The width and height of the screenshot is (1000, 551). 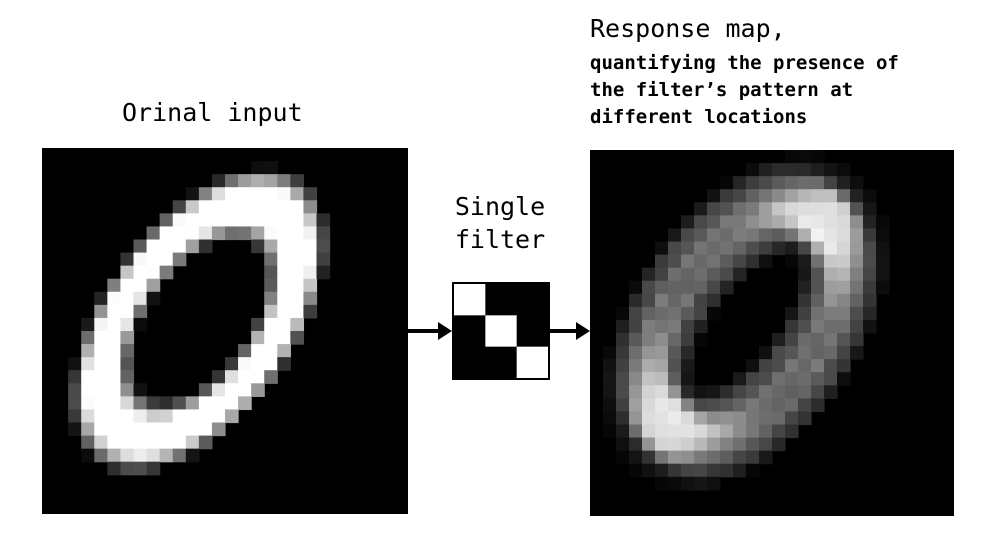 What do you see at coordinates (722, 90) in the screenshot?
I see `response-subtitle-line-2: the filter’s pattern at` at bounding box center [722, 90].